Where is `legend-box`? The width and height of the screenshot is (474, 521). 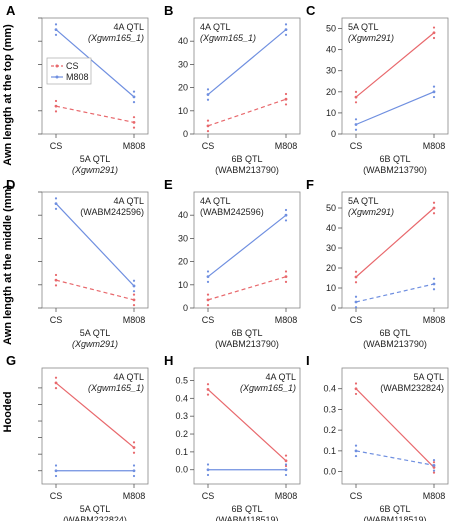 legend-box is located at coordinates (69, 71).